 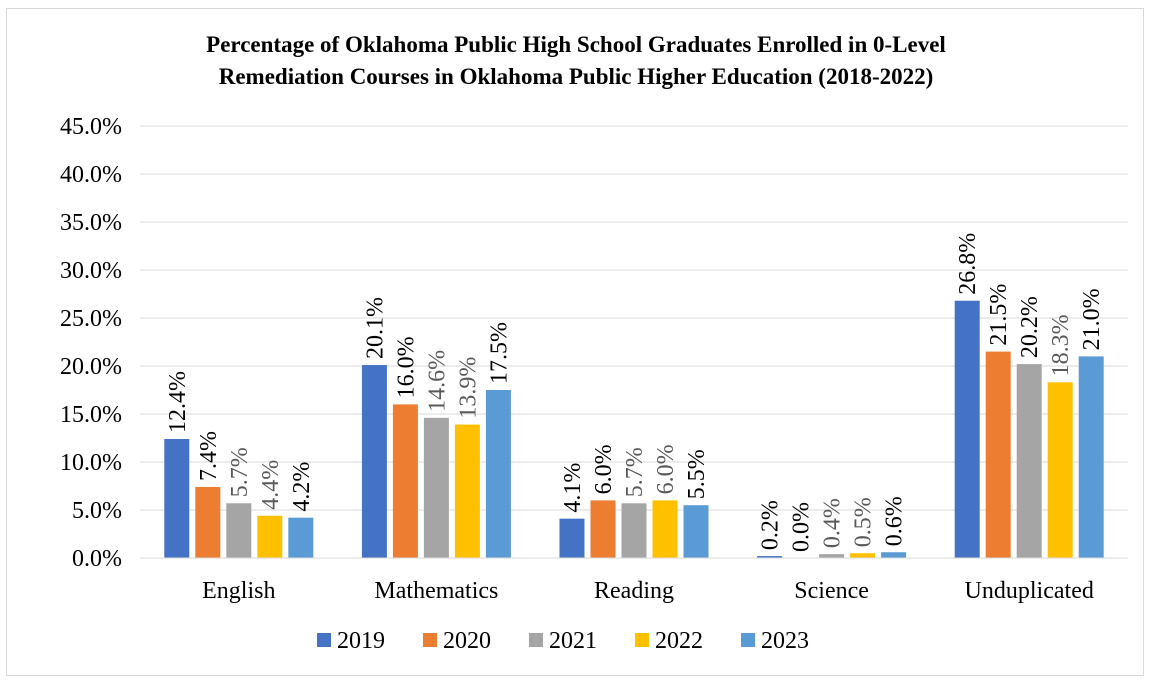 What do you see at coordinates (679, 641) in the screenshot?
I see `legend-label: 2022` at bounding box center [679, 641].